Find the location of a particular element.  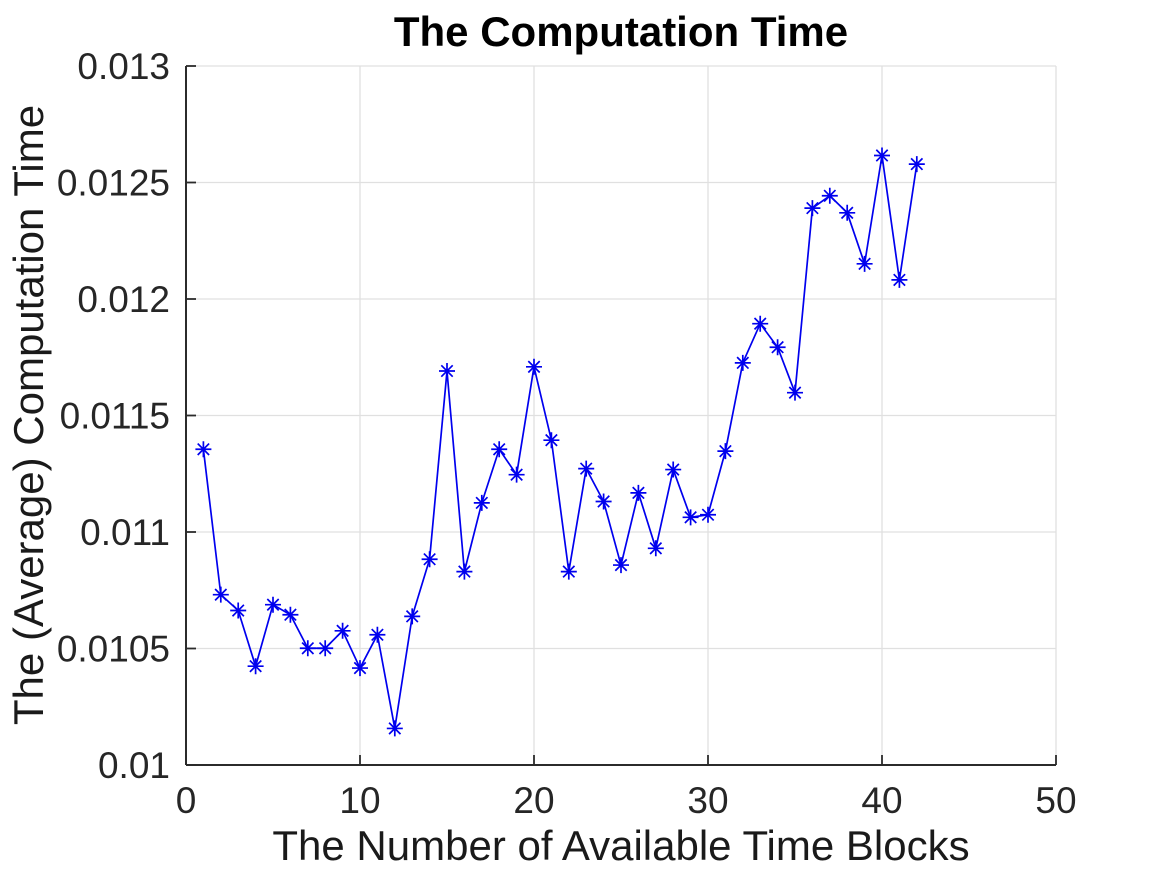

y-tick-label: 0.012 is located at coordinates (123, 299).